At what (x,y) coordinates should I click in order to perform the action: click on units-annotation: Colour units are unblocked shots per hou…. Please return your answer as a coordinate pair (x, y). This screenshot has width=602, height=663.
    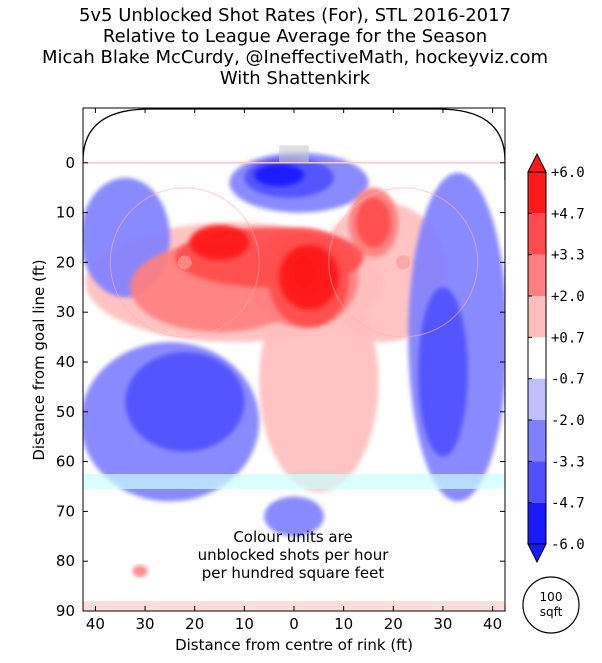
    Looking at the image, I should click on (294, 555).